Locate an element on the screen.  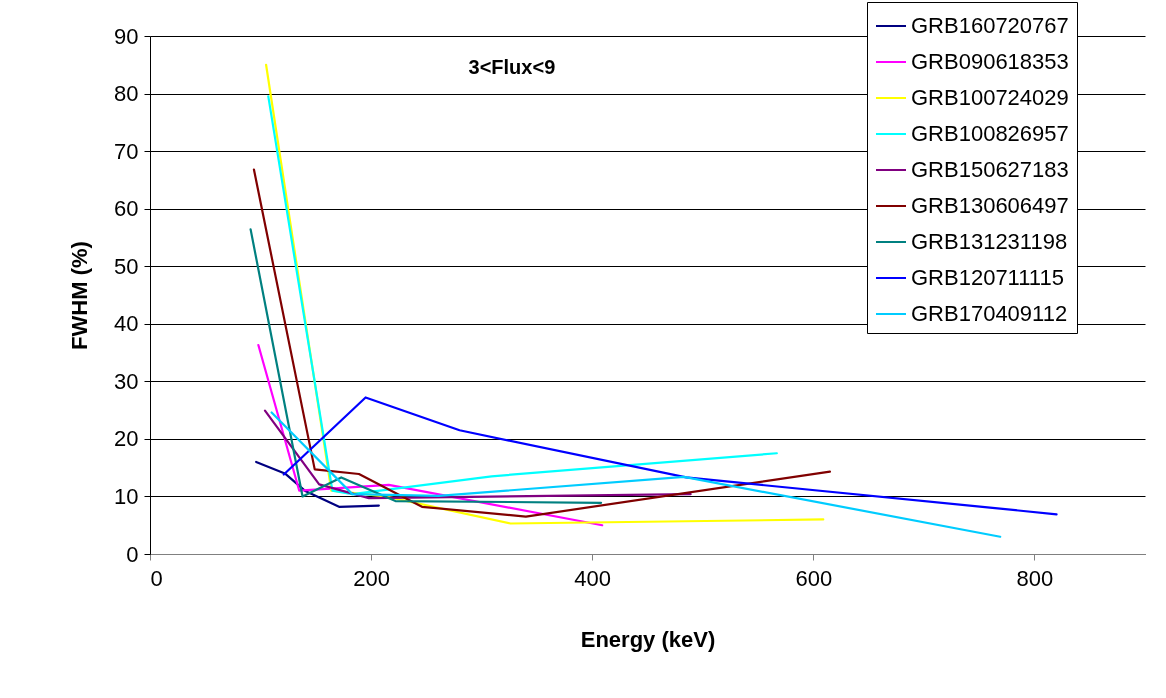
legend-label: GRB090618353 is located at coordinates (990, 61).